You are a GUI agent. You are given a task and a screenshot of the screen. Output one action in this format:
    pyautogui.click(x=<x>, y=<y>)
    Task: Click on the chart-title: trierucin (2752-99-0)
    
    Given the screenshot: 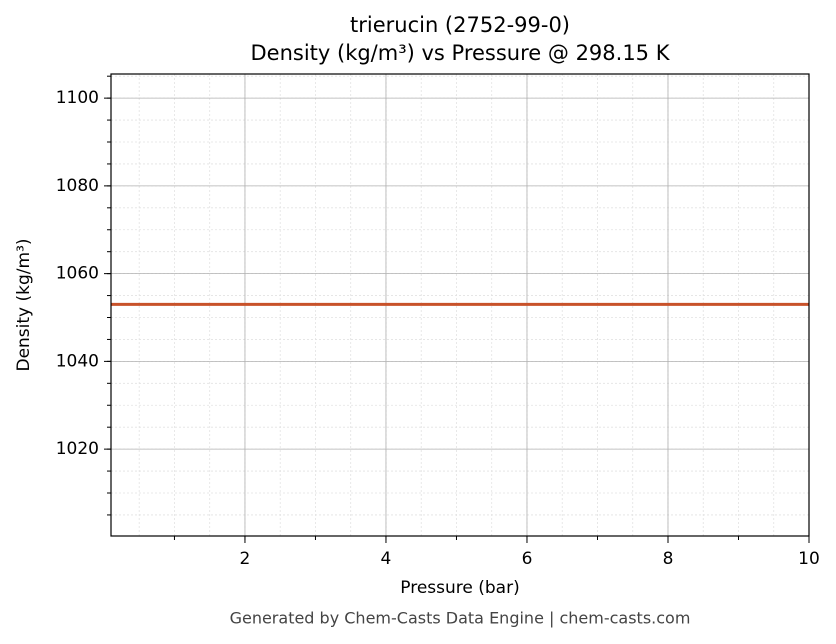 What is the action you would take?
    pyautogui.click(x=460, y=25)
    